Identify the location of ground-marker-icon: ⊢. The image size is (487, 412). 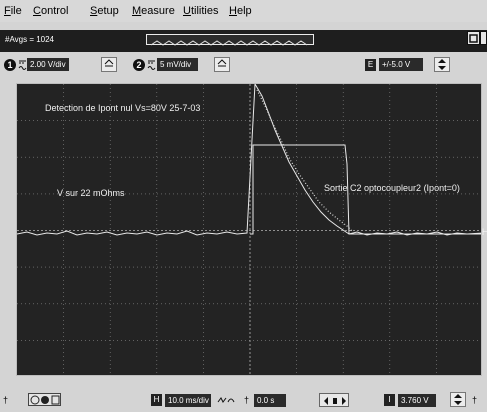
(484, 232).